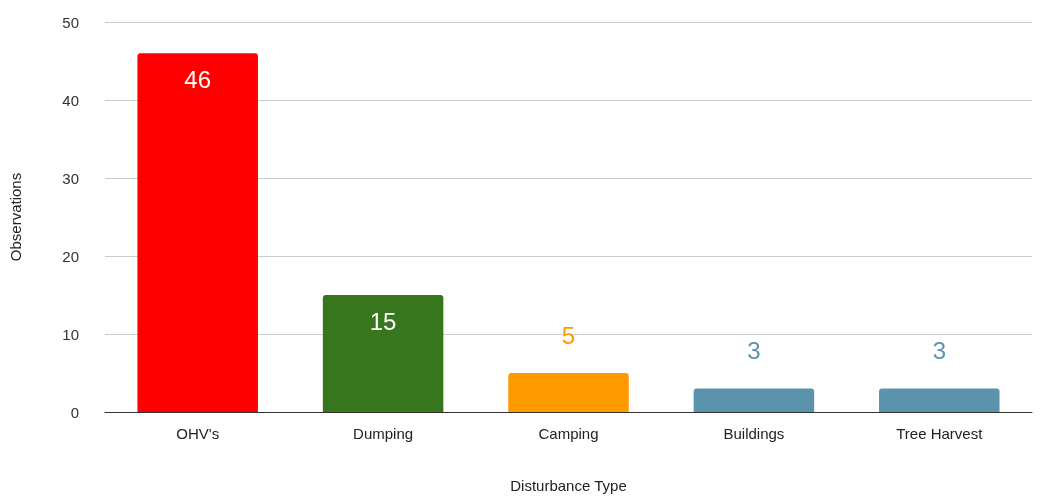 This screenshot has width=1047, height=498. What do you see at coordinates (70, 100) in the screenshot?
I see `y-tick-label: 40` at bounding box center [70, 100].